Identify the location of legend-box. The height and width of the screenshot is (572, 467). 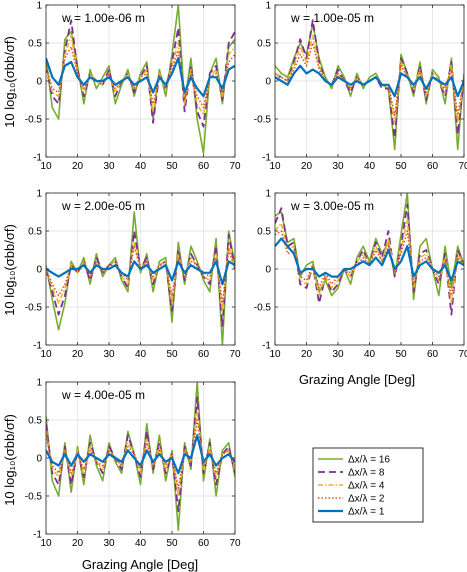
(368, 485).